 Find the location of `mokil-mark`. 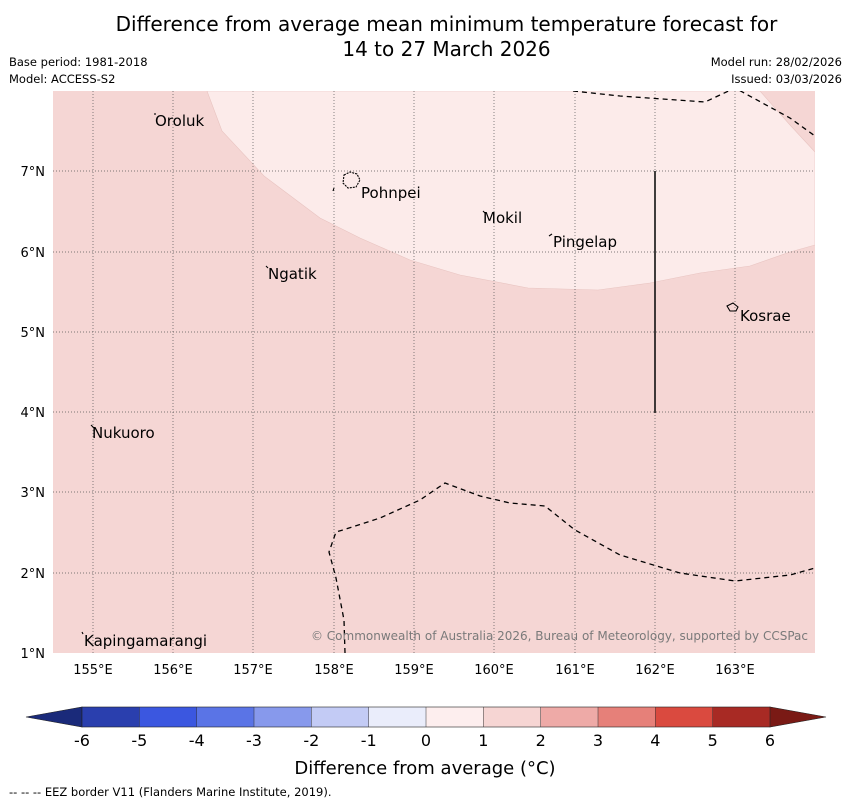

mokil-mark is located at coordinates (484, 212).